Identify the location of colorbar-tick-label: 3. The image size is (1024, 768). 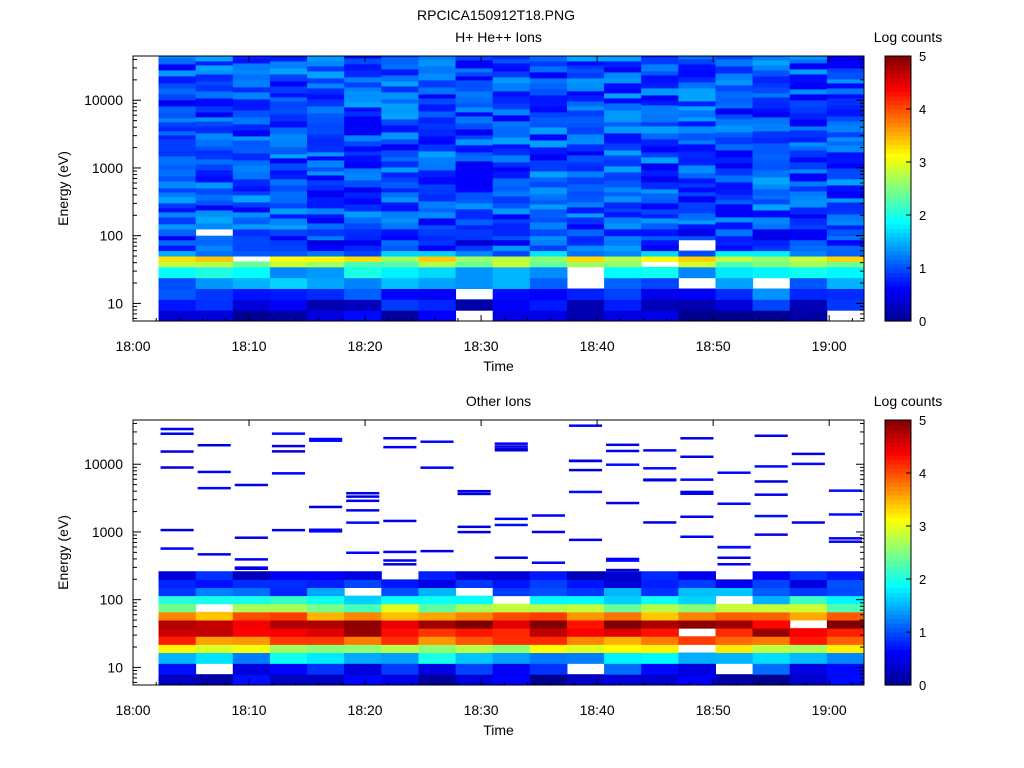
(922, 526).